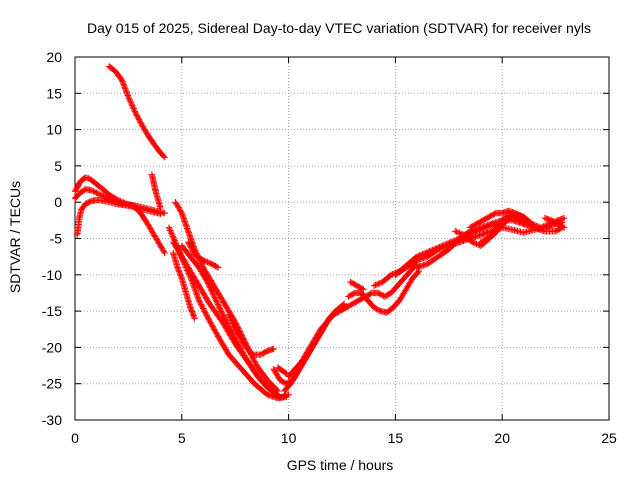 The width and height of the screenshot is (640, 480). Describe the element at coordinates (340, 465) in the screenshot. I see `x-axis-label: GPS time / hours` at that location.